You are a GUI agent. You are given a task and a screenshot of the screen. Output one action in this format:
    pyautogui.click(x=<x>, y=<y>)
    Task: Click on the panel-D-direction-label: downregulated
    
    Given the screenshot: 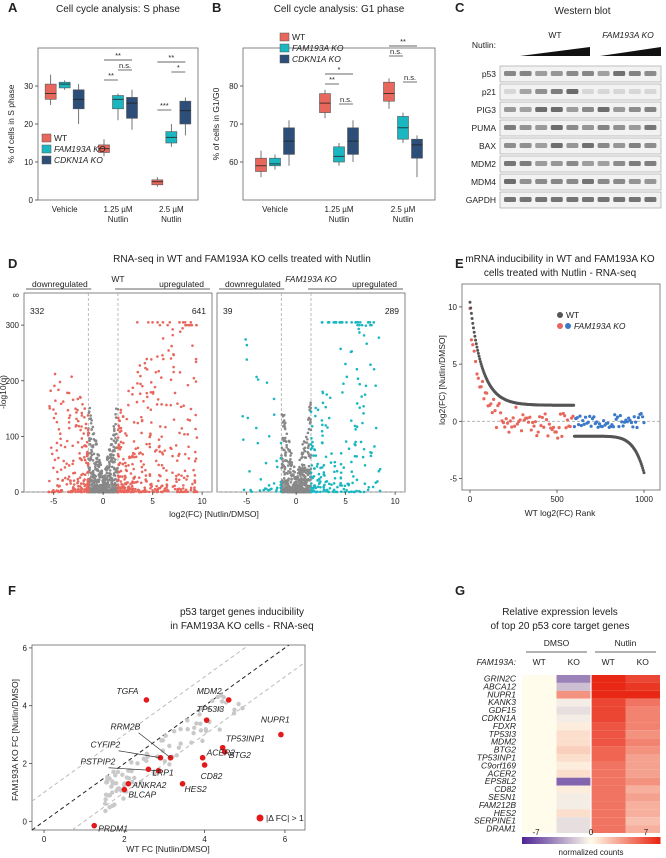 What is the action you would take?
    pyautogui.click(x=60, y=284)
    